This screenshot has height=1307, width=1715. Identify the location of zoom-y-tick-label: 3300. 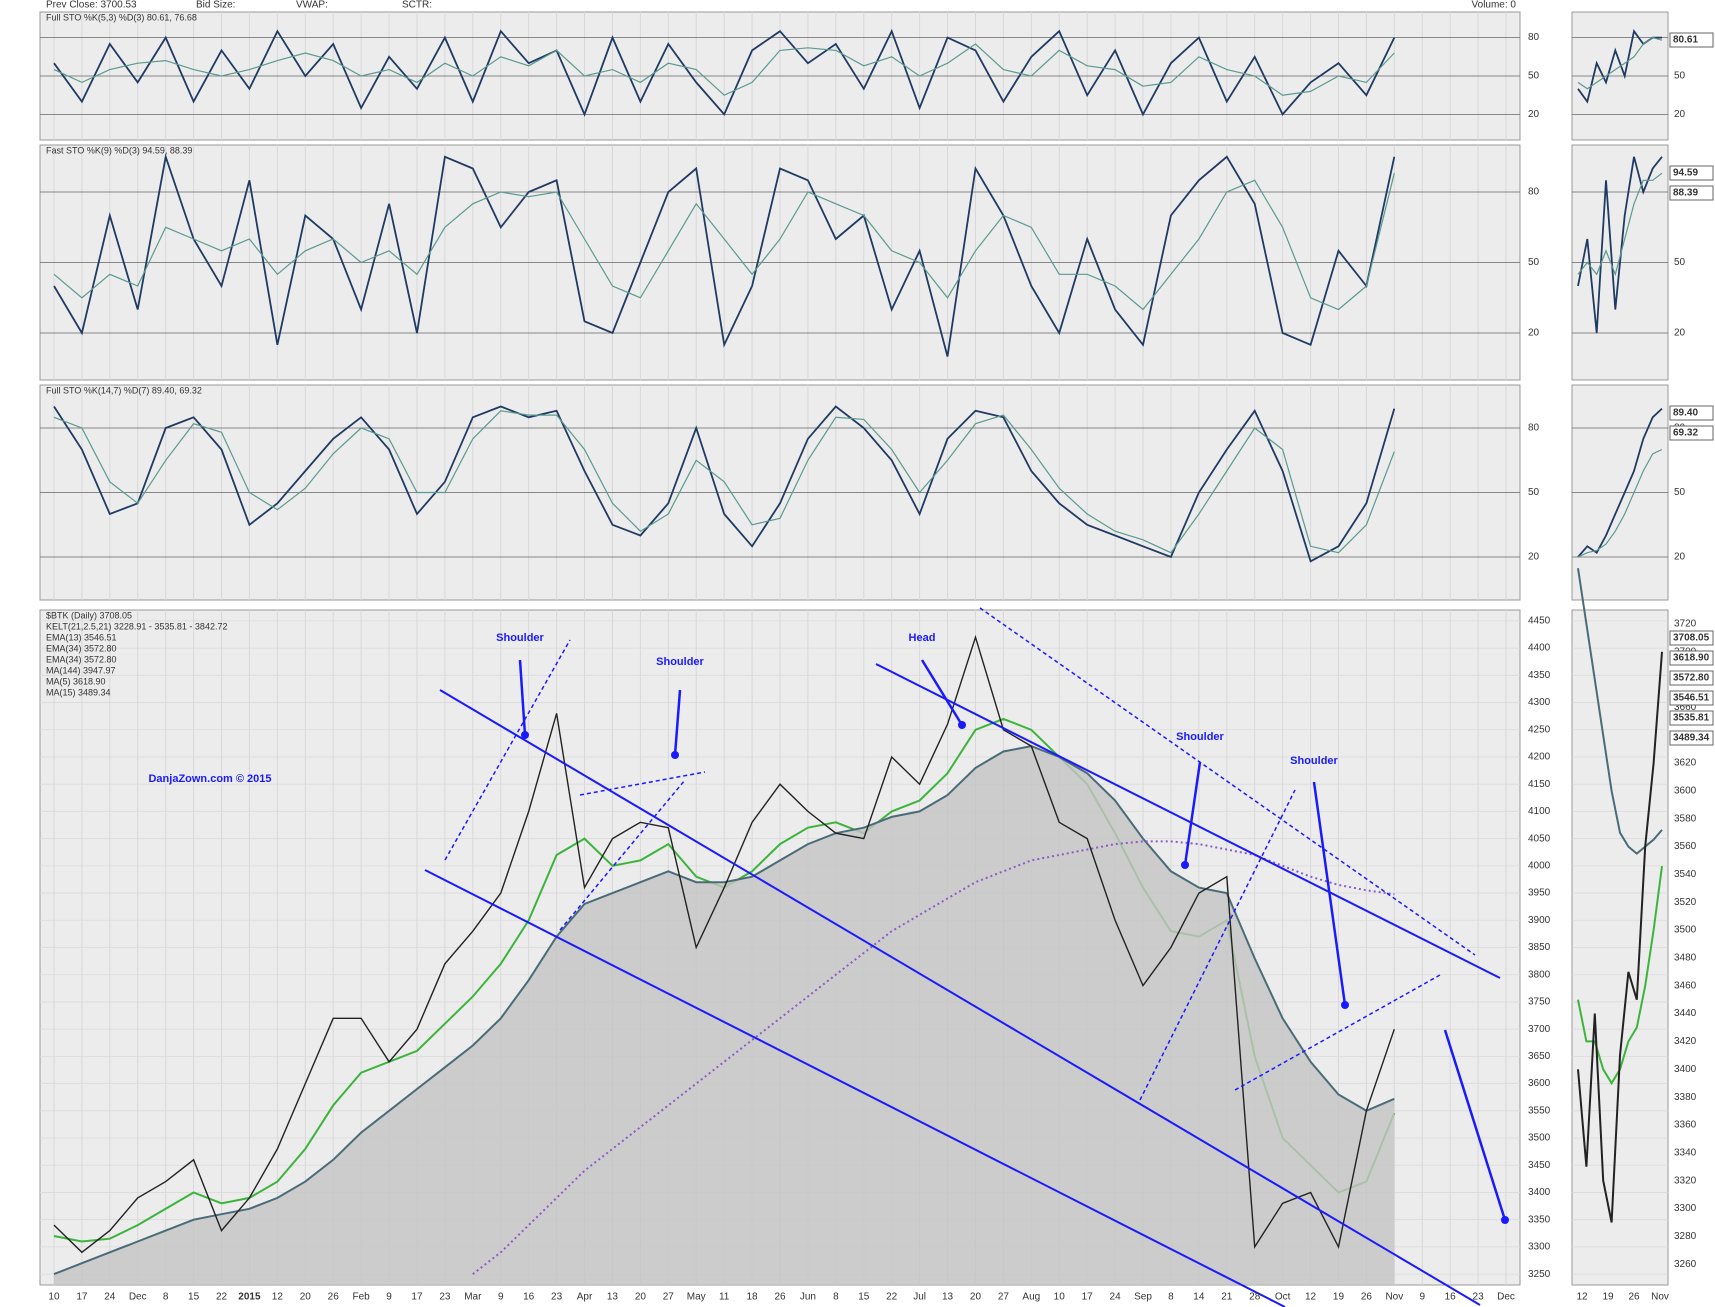
(1685, 1208).